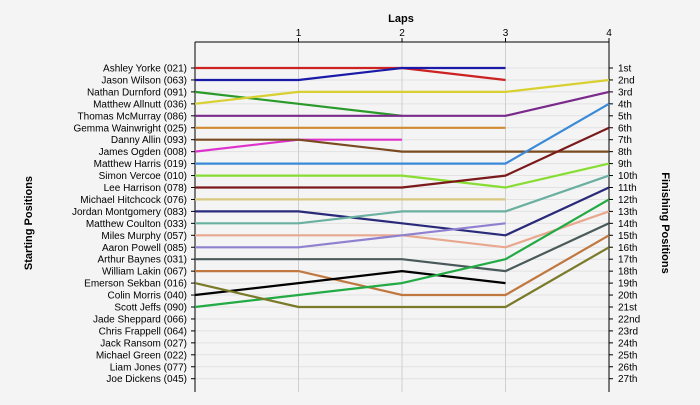 The width and height of the screenshot is (700, 405). What do you see at coordinates (144, 236) in the screenshot?
I see `driver-label: Miles Murphy (057)` at bounding box center [144, 236].